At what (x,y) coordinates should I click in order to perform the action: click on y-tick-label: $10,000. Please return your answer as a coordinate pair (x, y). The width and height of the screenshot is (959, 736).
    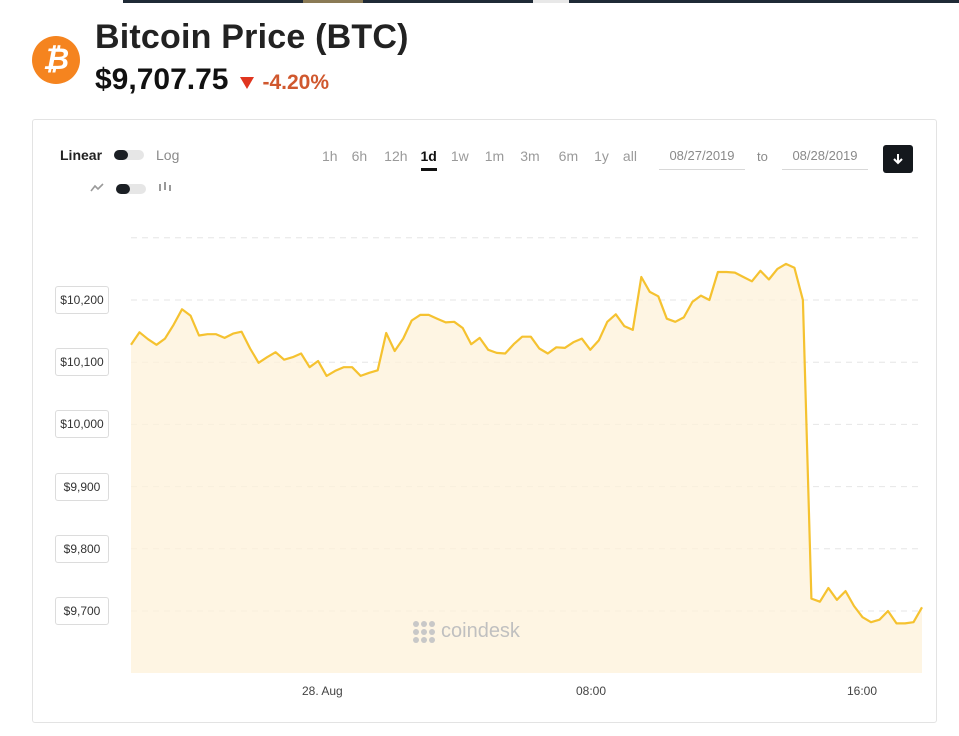
    Looking at the image, I should click on (82, 424).